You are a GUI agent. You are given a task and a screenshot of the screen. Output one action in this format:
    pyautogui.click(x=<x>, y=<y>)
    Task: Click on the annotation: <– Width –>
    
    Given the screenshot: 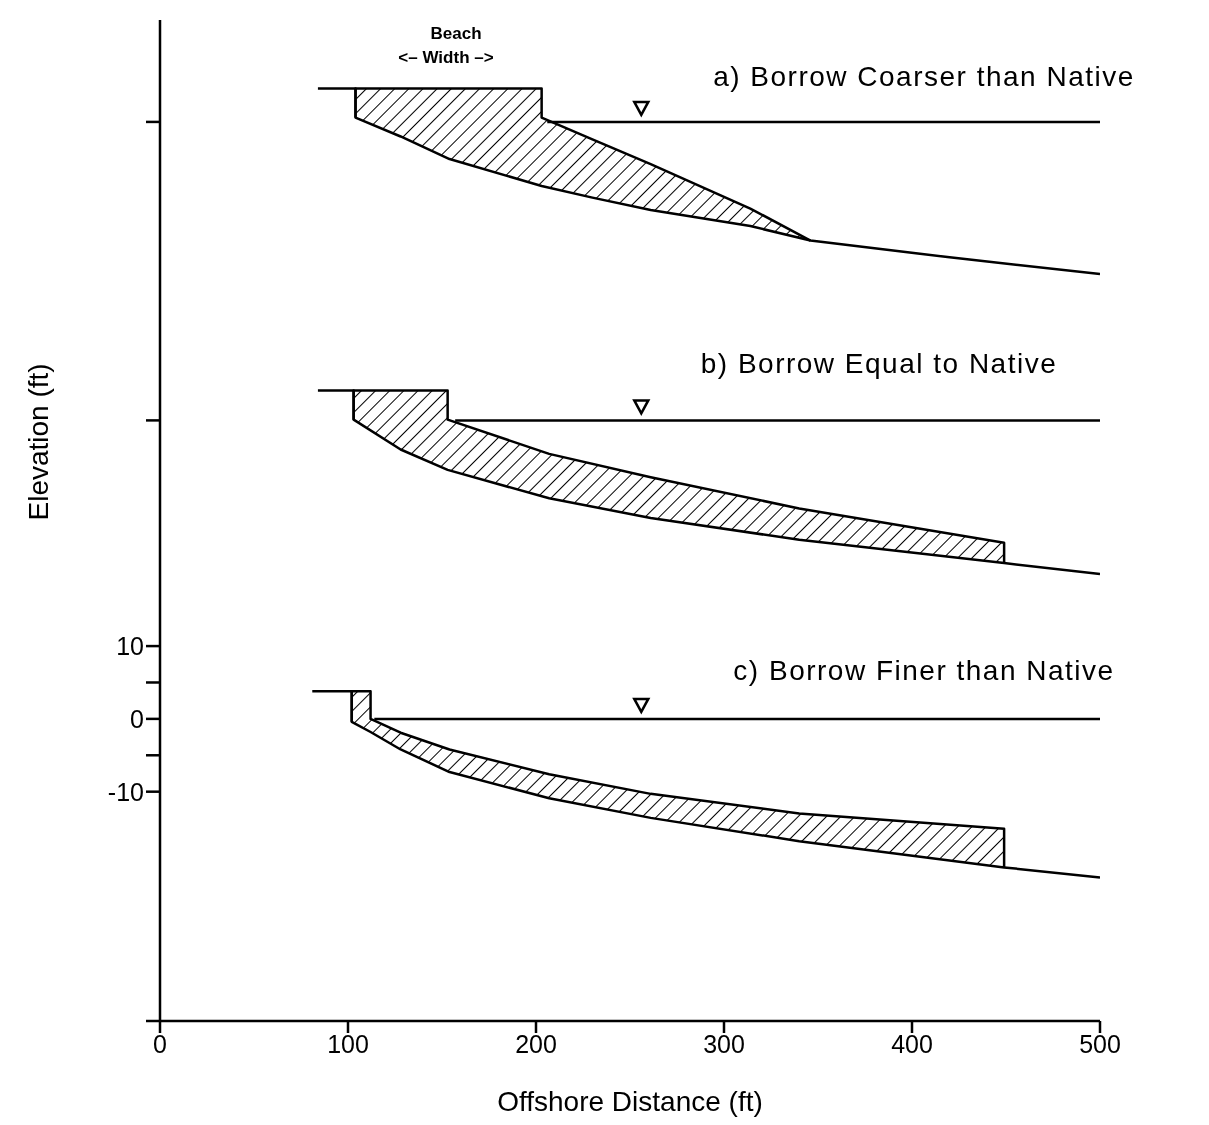 What is the action you would take?
    pyautogui.click(x=446, y=57)
    